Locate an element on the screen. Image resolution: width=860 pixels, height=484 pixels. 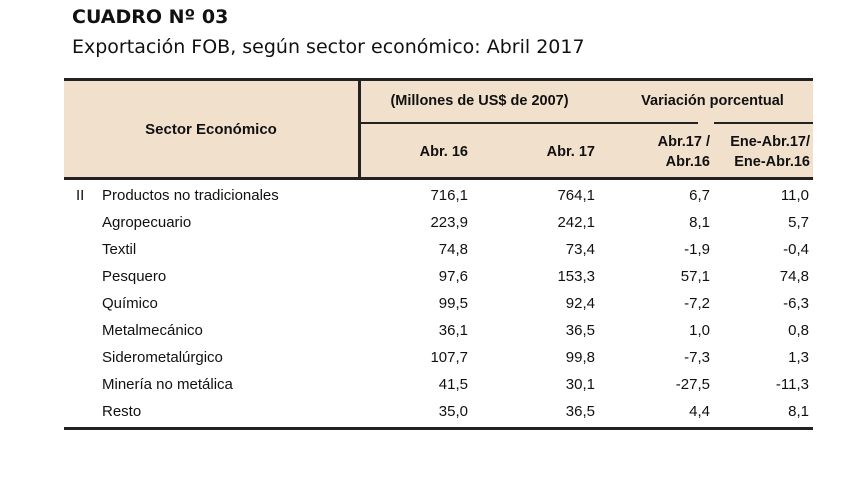
table-row: Textil 74,8 73,4 -1,9 -0,4 is located at coordinates (438, 249).